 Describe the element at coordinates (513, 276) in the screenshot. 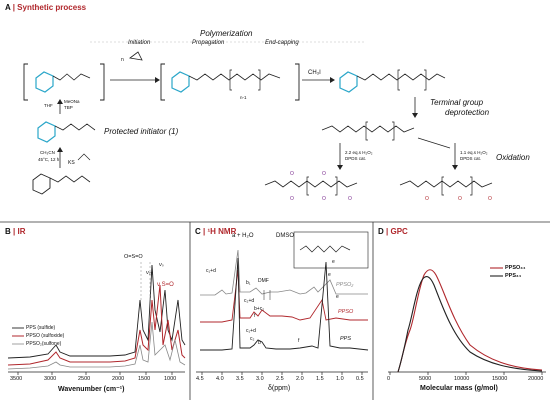

I see `gpc-legend-pps: PPS₃₄` at that location.